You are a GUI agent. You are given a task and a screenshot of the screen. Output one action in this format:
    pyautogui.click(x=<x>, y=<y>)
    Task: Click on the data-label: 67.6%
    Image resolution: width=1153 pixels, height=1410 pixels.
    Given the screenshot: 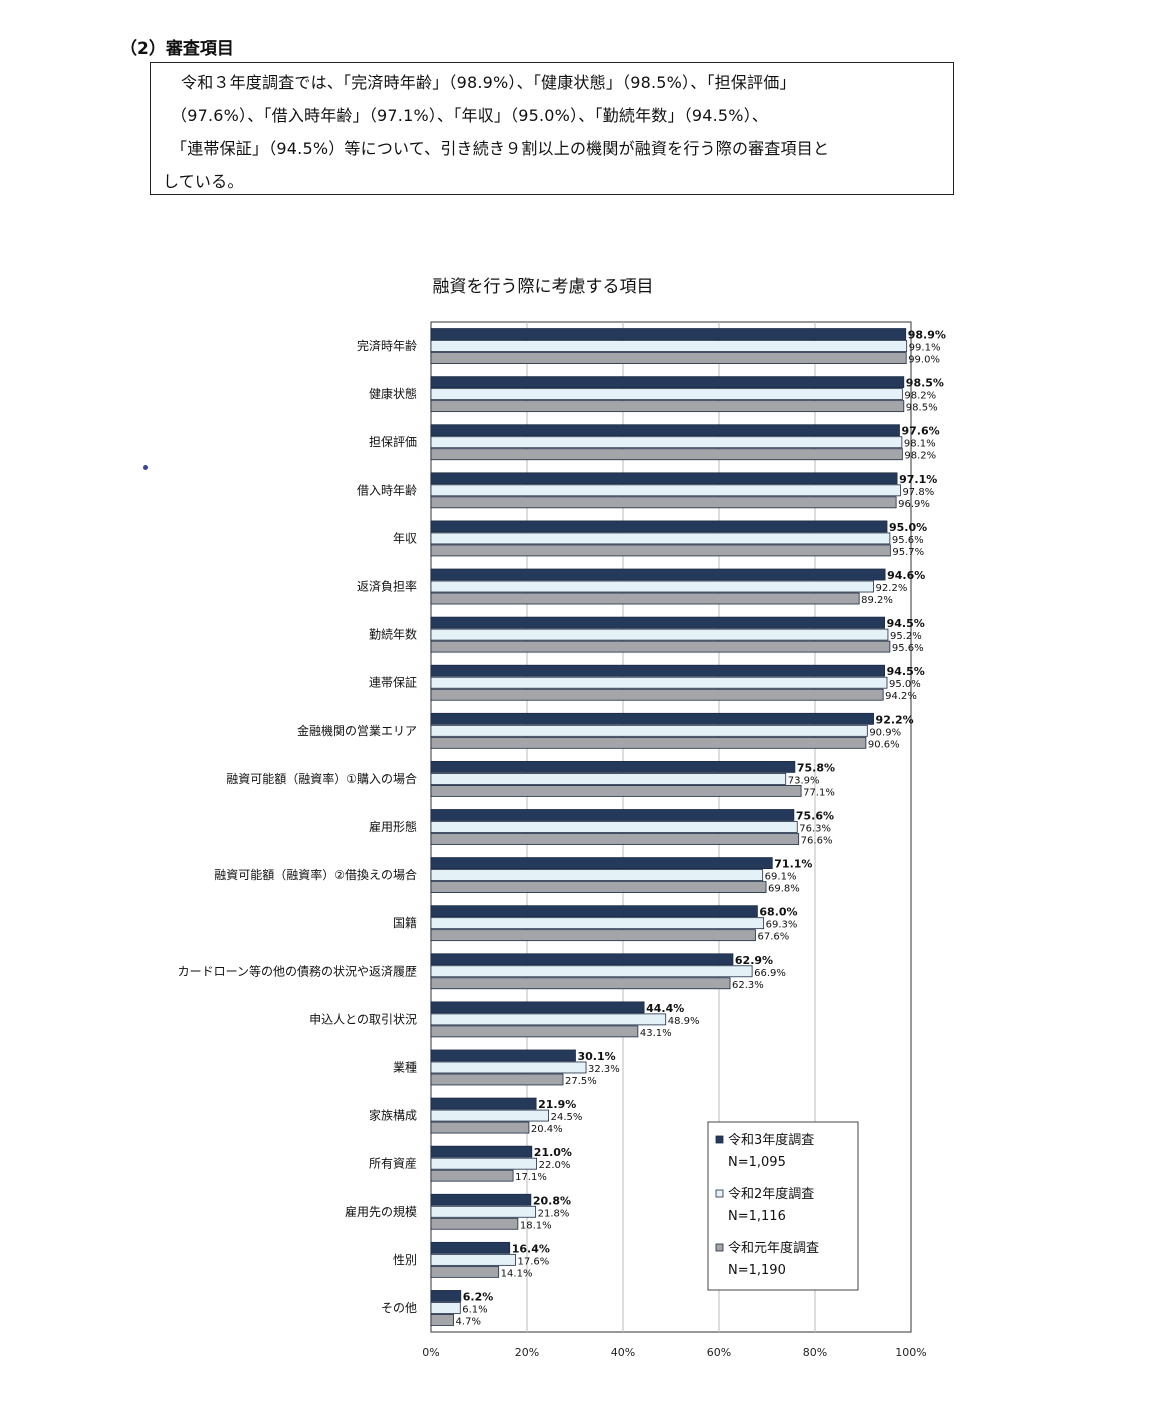 What is the action you would take?
    pyautogui.click(x=773, y=937)
    